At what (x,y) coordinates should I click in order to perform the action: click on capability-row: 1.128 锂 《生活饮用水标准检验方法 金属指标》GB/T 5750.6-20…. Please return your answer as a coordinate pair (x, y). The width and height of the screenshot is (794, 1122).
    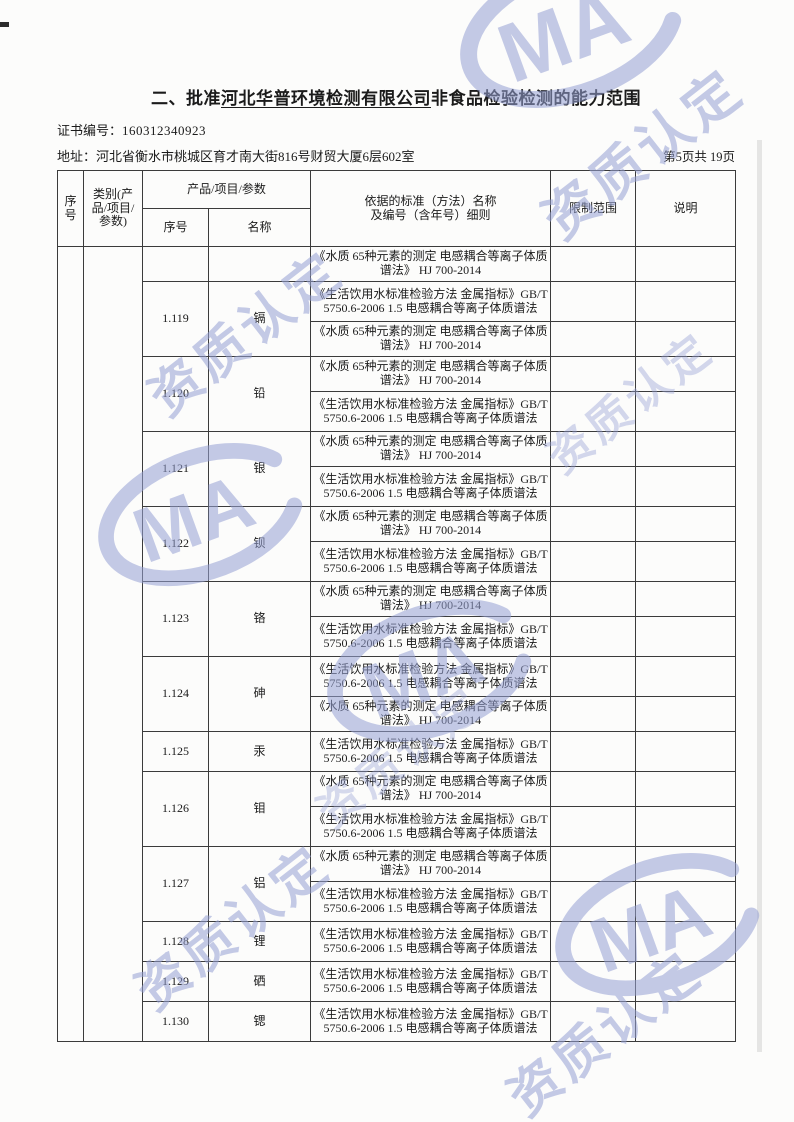
    Looking at the image, I should click on (397, 941).